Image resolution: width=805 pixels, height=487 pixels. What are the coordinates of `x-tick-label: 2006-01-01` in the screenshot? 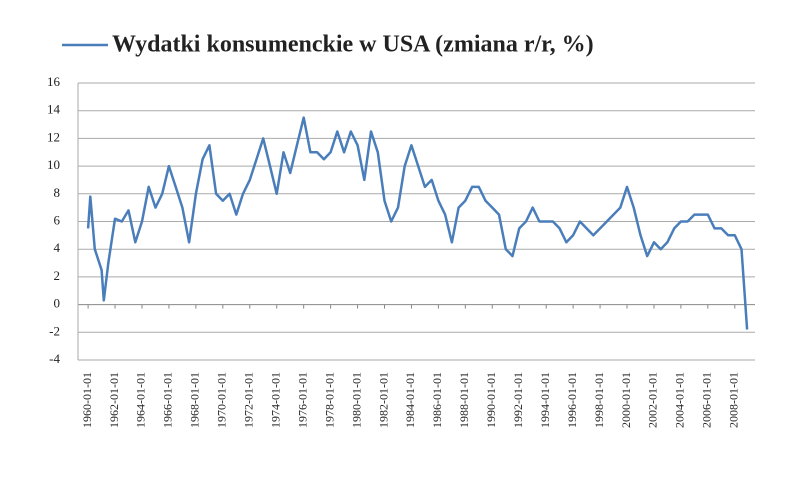 It's located at (707, 400).